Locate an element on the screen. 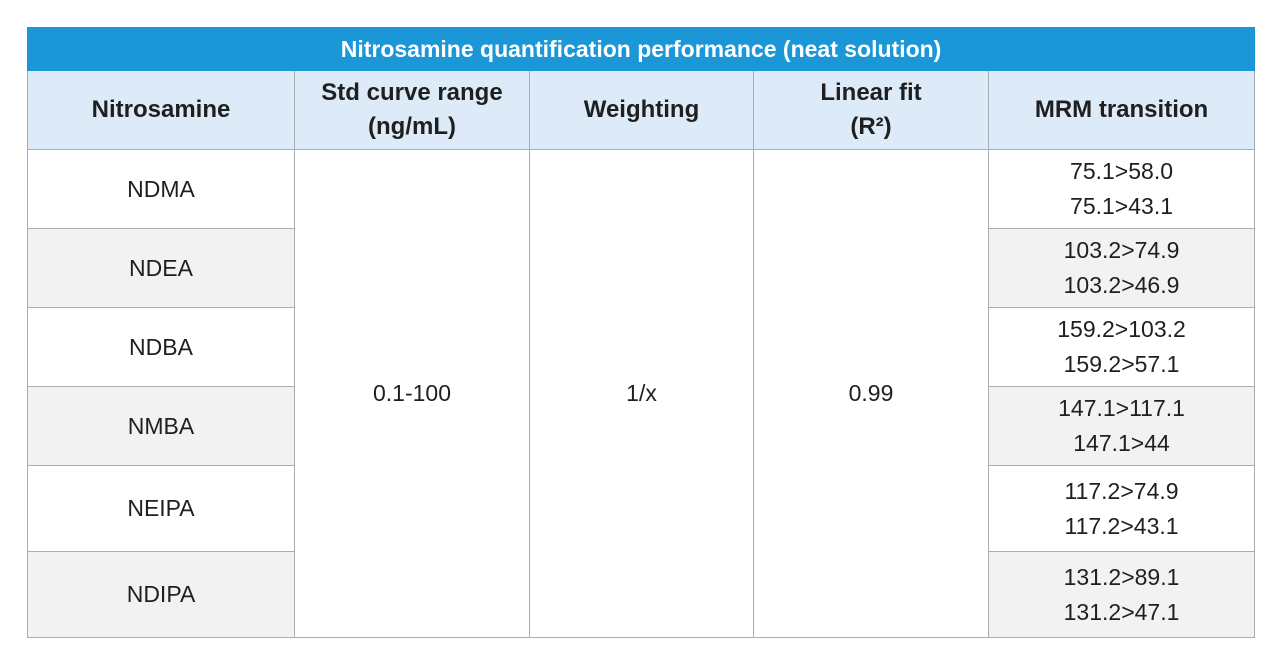 This screenshot has height=664, width=1280. nitrosamine-cell: NMBA is located at coordinates (161, 426).